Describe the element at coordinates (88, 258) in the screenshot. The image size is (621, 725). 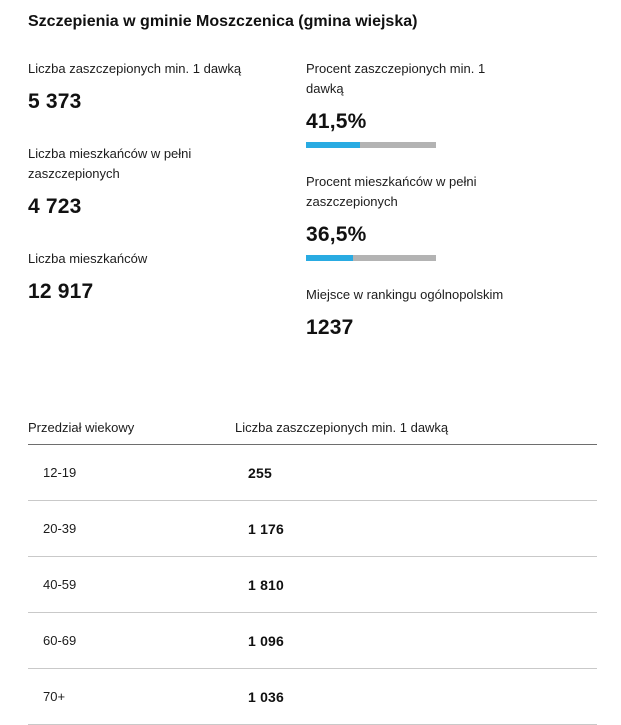
I see `stat-label: Liczba mieszkańców` at that location.